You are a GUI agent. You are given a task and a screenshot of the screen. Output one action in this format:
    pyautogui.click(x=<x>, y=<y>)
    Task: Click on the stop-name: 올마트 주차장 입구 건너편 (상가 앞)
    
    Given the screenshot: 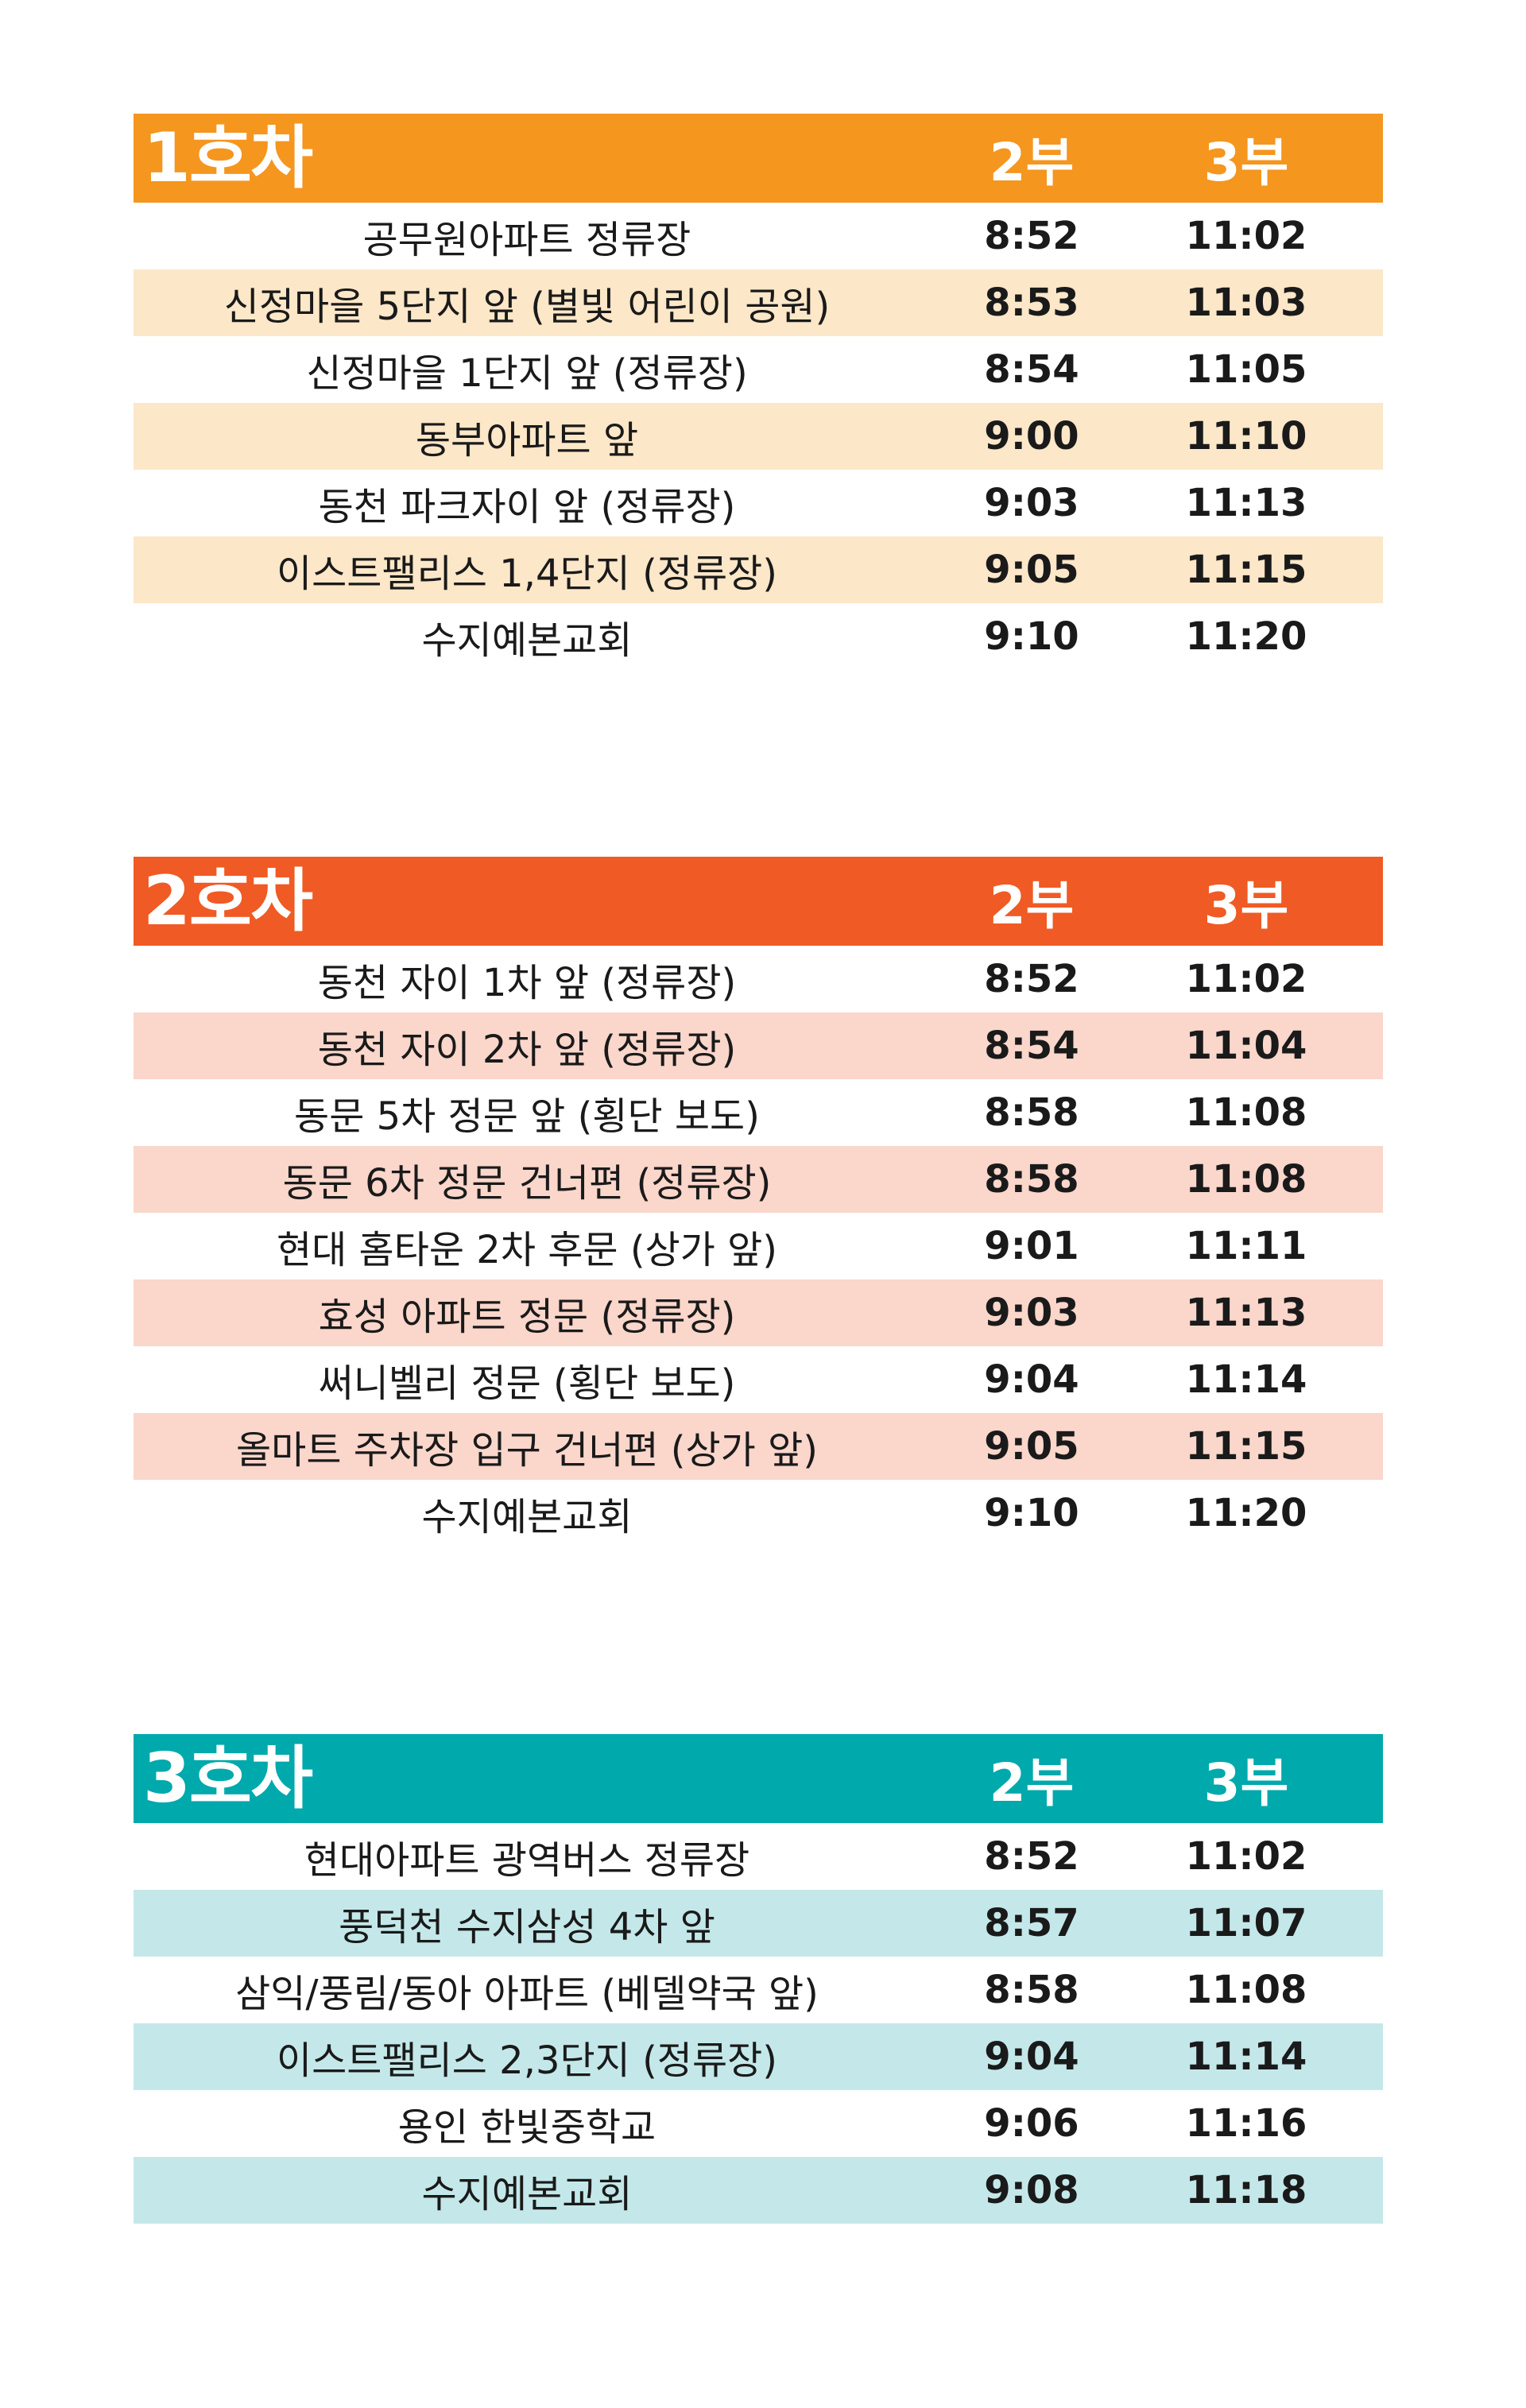 What is the action you would take?
    pyautogui.click(x=527, y=1450)
    